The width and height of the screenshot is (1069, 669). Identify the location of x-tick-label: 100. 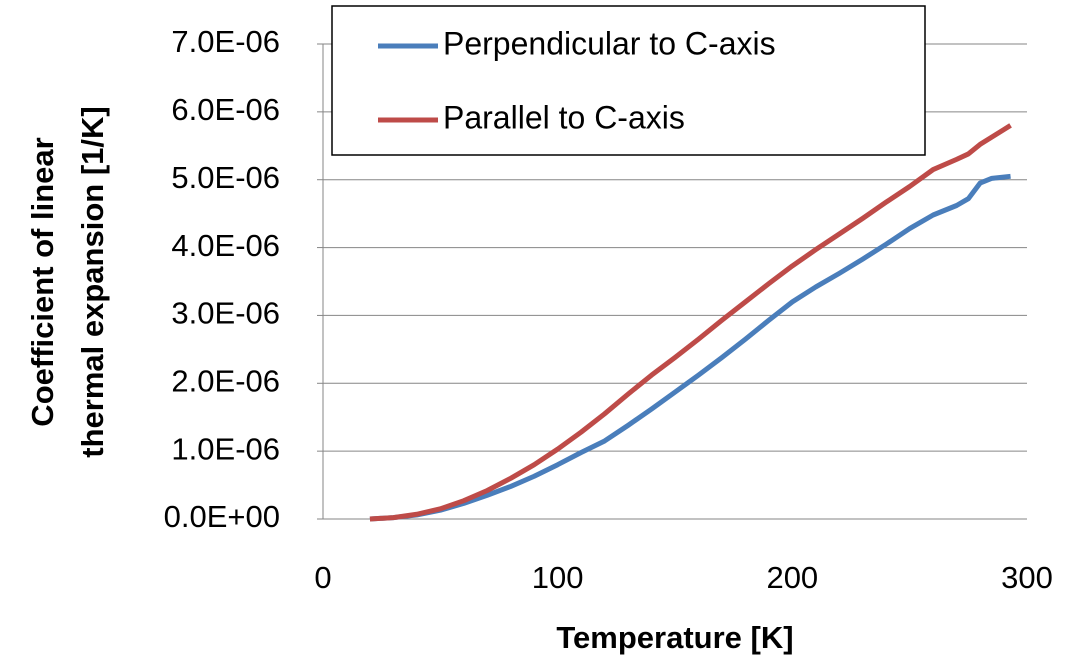
(558, 577).